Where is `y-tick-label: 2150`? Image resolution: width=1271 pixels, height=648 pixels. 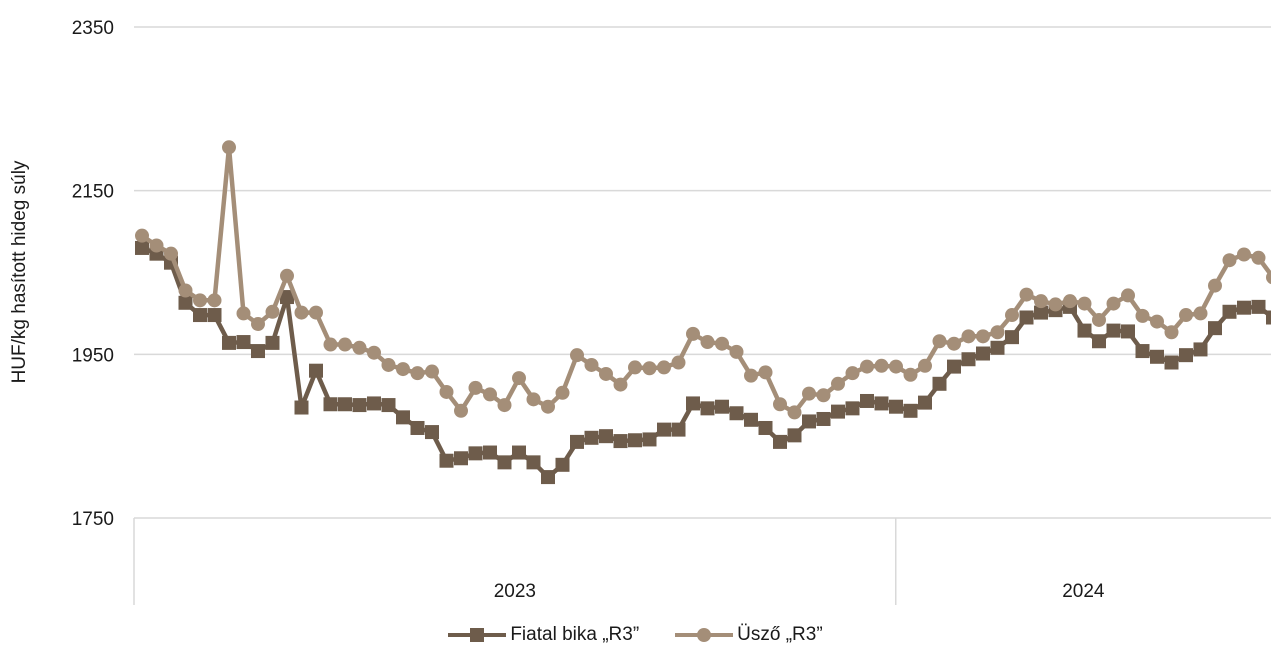
y-tick-label: 2150 is located at coordinates (93, 192).